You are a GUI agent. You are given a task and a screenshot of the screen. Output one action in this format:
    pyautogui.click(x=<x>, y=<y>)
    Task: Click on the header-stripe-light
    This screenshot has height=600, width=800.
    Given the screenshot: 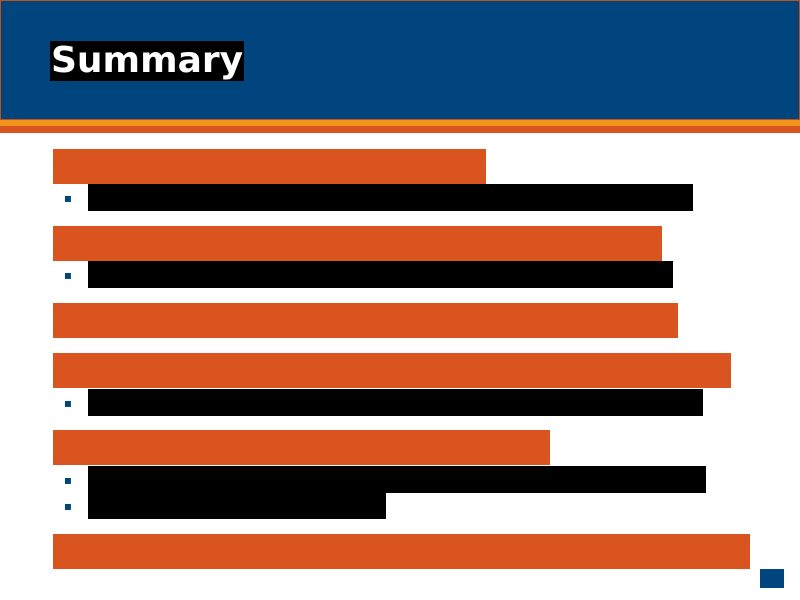 What is the action you would take?
    pyautogui.click(x=400, y=123)
    